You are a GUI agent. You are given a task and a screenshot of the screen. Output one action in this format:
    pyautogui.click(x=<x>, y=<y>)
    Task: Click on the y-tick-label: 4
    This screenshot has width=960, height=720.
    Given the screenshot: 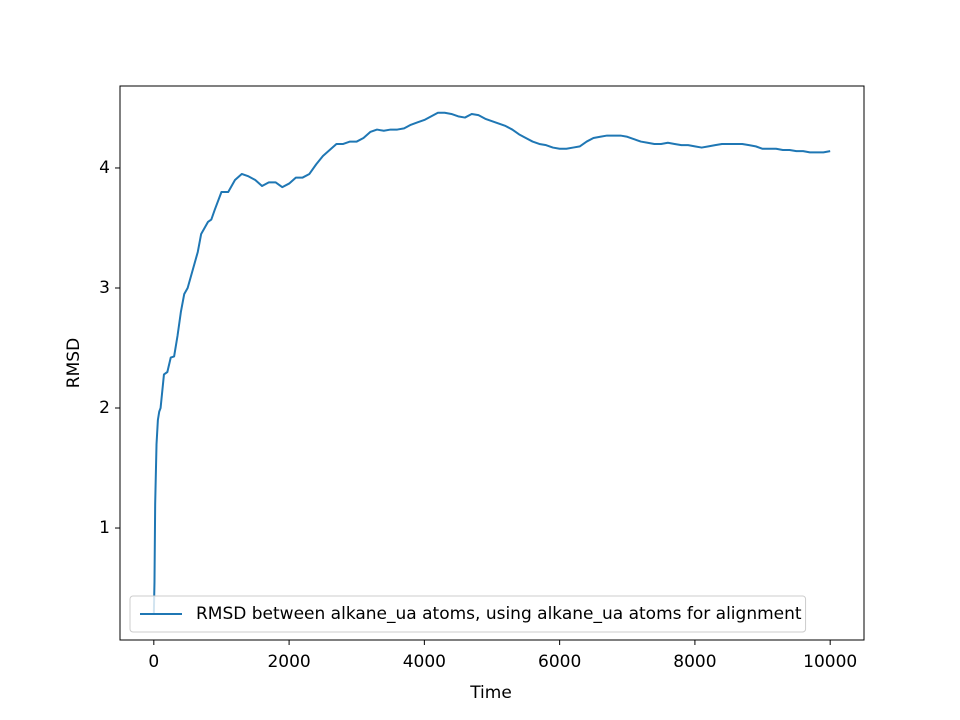 What is the action you would take?
    pyautogui.click(x=104, y=168)
    